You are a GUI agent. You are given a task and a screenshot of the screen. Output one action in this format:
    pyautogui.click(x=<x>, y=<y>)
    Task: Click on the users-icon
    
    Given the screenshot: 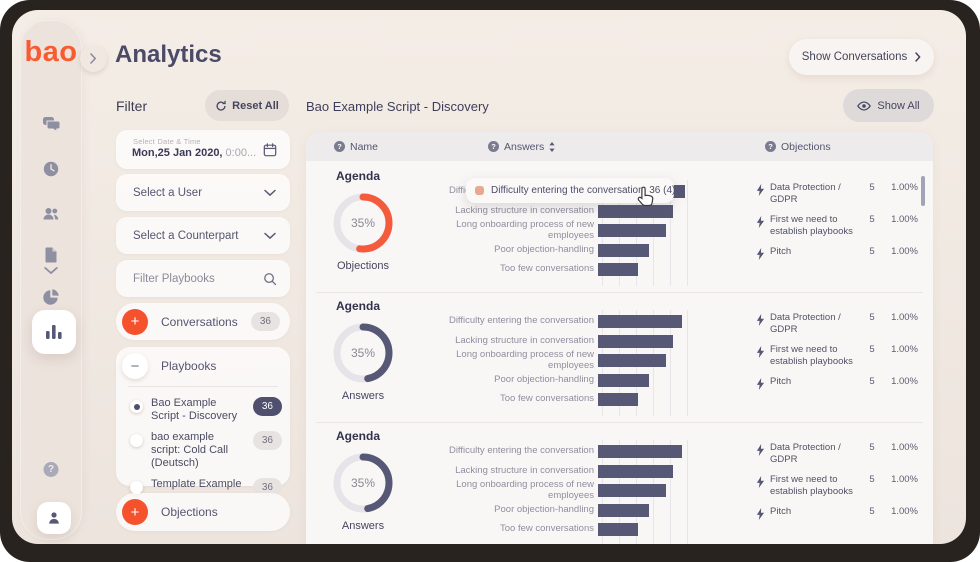 What is the action you would take?
    pyautogui.click(x=51, y=214)
    